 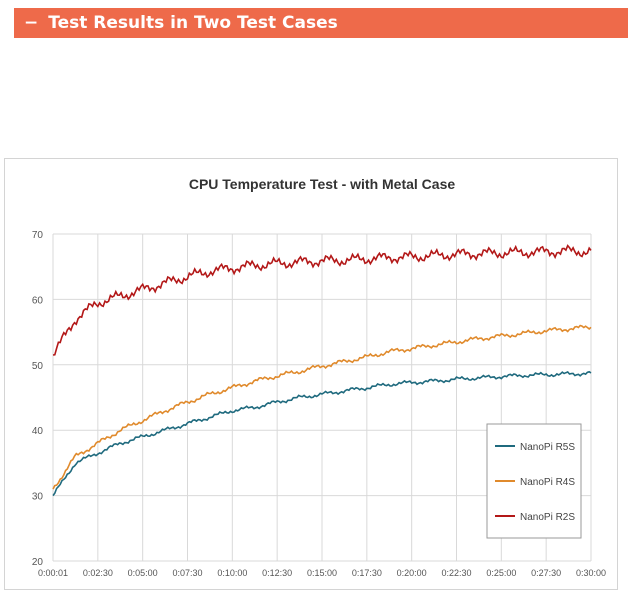 I want to click on legend-label: NanoPi R5S, so click(x=547, y=447).